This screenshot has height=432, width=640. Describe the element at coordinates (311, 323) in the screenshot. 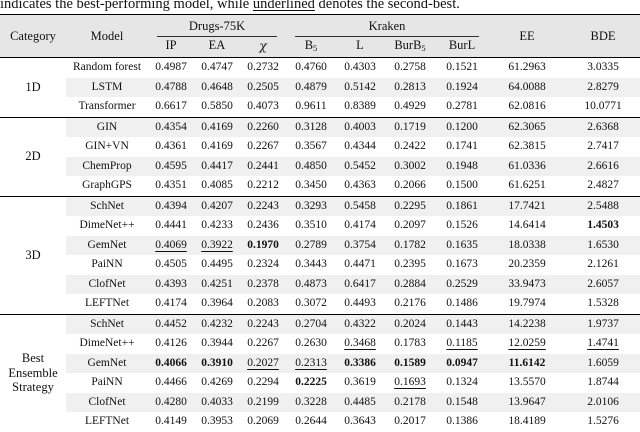

I see `value-cell: 0.2704` at that location.